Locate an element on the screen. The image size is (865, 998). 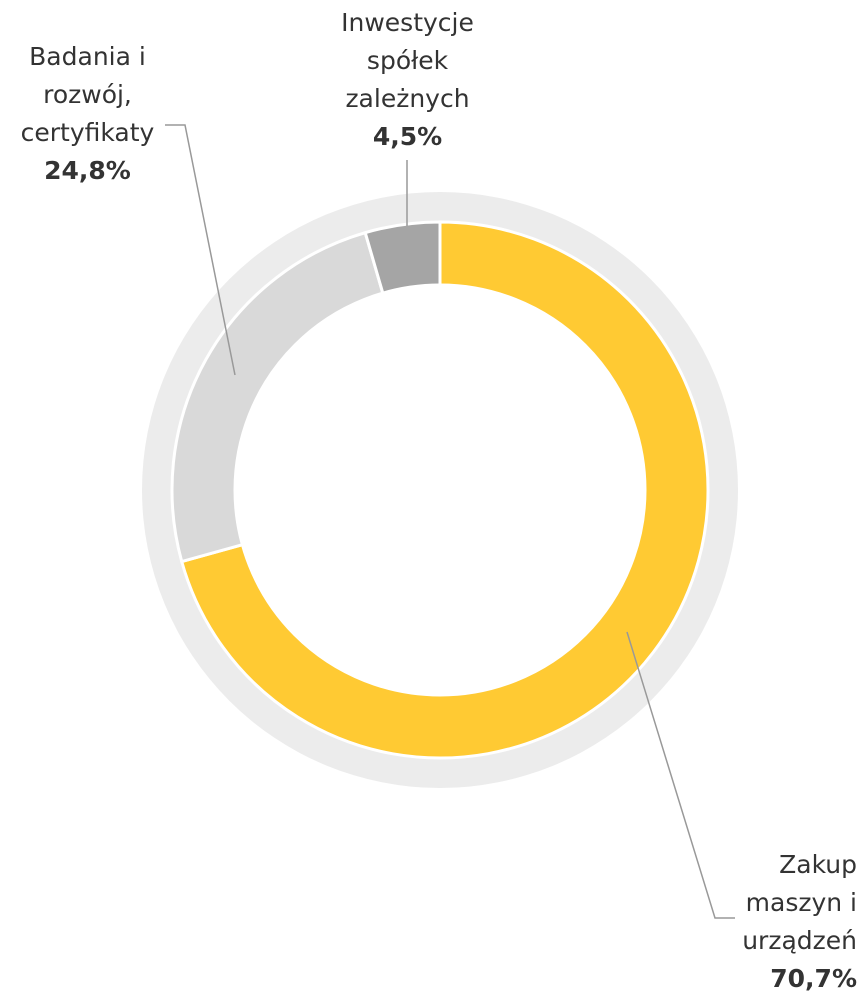
value-label: 70,7% is located at coordinates (813, 978).